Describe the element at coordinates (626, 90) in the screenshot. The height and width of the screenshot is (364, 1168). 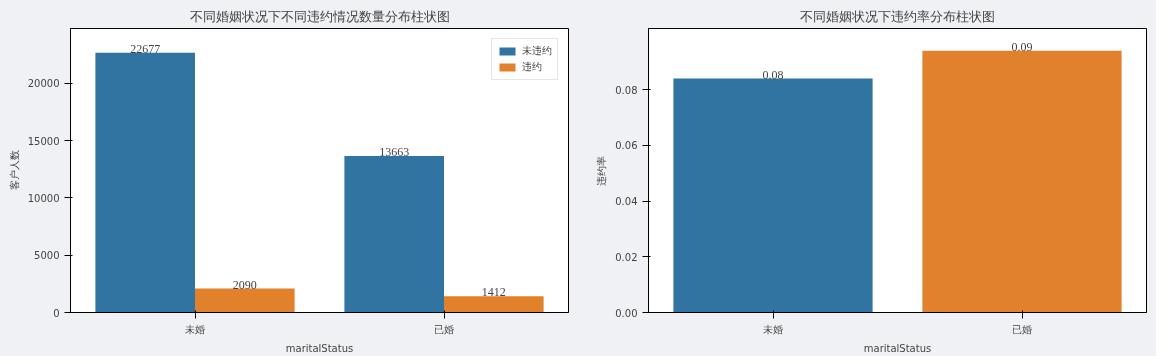
I see `y-tick-label: 0.08` at that location.